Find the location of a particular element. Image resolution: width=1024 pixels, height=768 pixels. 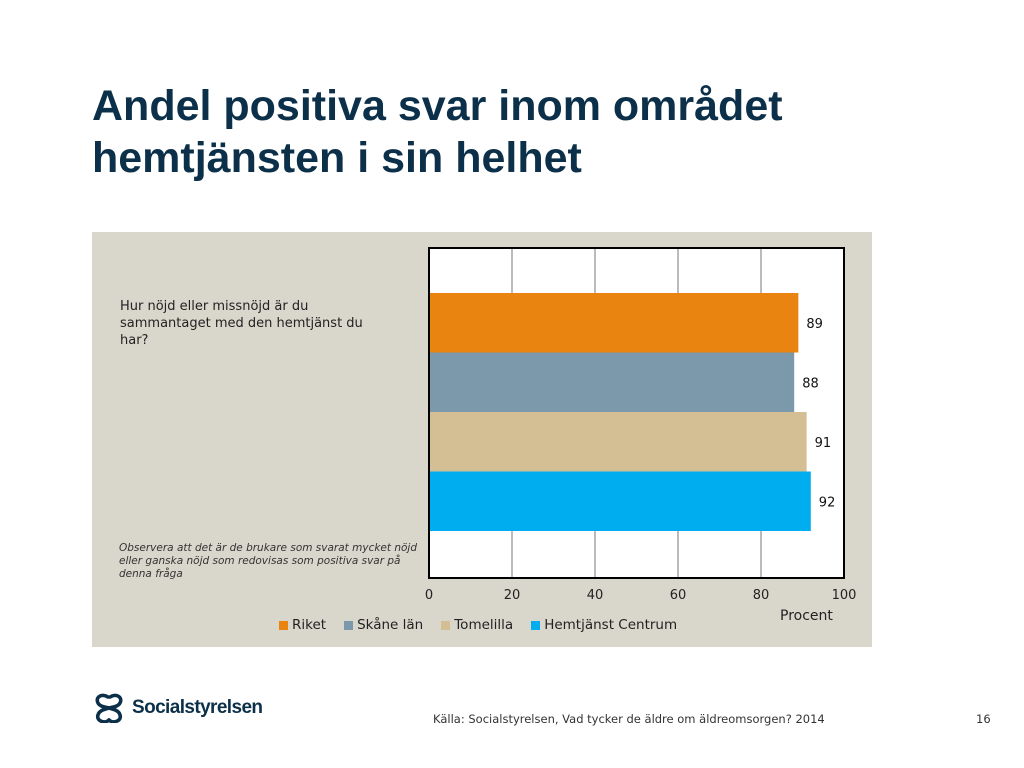

x-tick-label: 40 is located at coordinates (595, 595).